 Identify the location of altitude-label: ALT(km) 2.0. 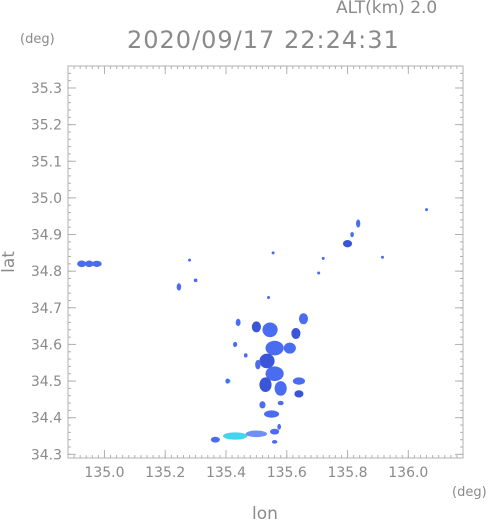
(387, 9).